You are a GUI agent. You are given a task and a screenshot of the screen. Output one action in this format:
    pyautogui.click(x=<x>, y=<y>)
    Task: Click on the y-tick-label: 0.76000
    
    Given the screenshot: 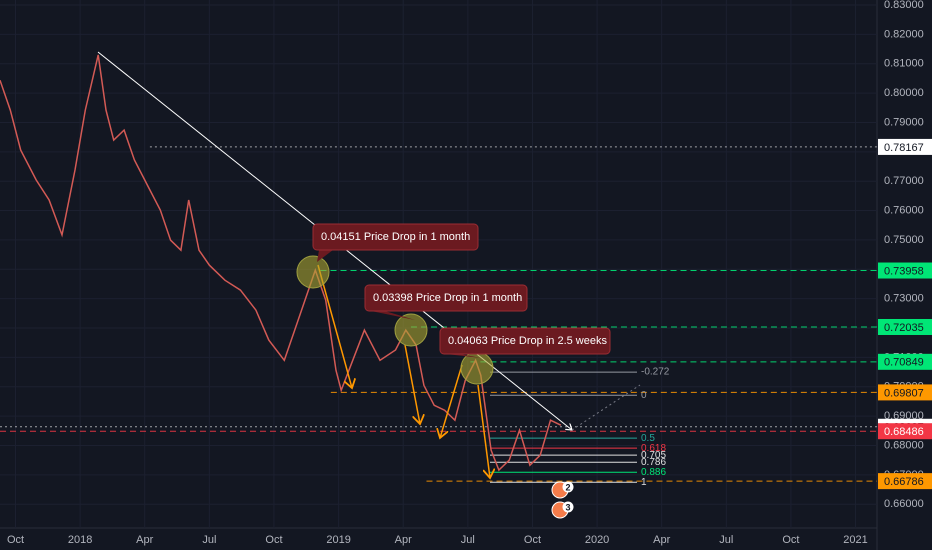 What is the action you would take?
    pyautogui.click(x=904, y=210)
    